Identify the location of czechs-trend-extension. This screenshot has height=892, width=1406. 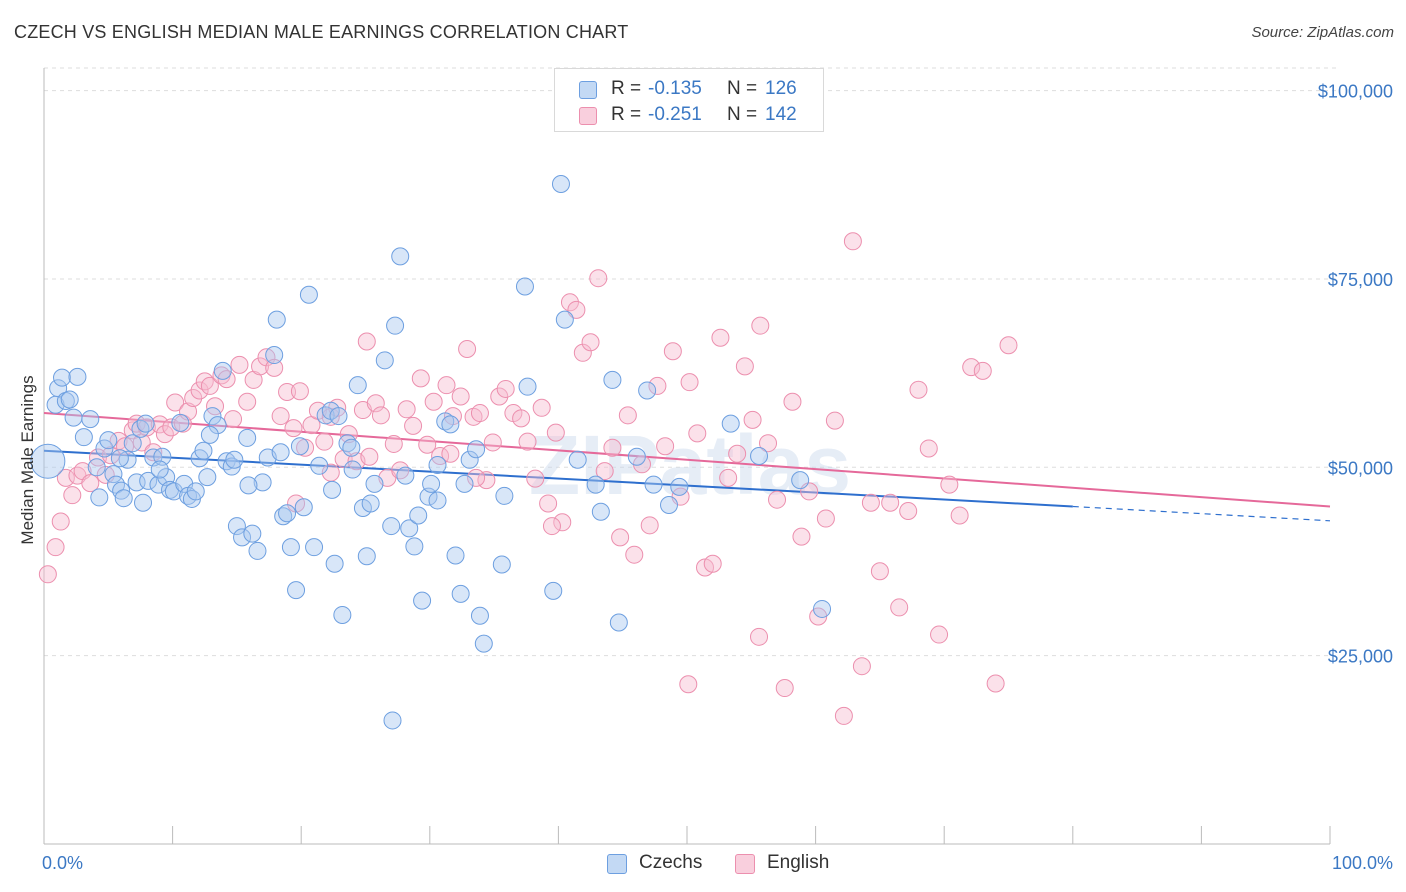
(1201, 513).